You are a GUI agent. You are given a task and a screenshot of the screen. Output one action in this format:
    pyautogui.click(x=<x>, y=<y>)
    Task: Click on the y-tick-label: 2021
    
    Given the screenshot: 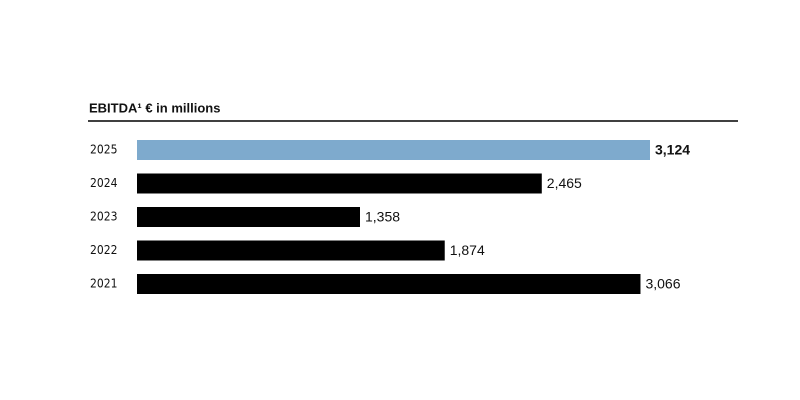 What is the action you would take?
    pyautogui.click(x=103, y=284)
    